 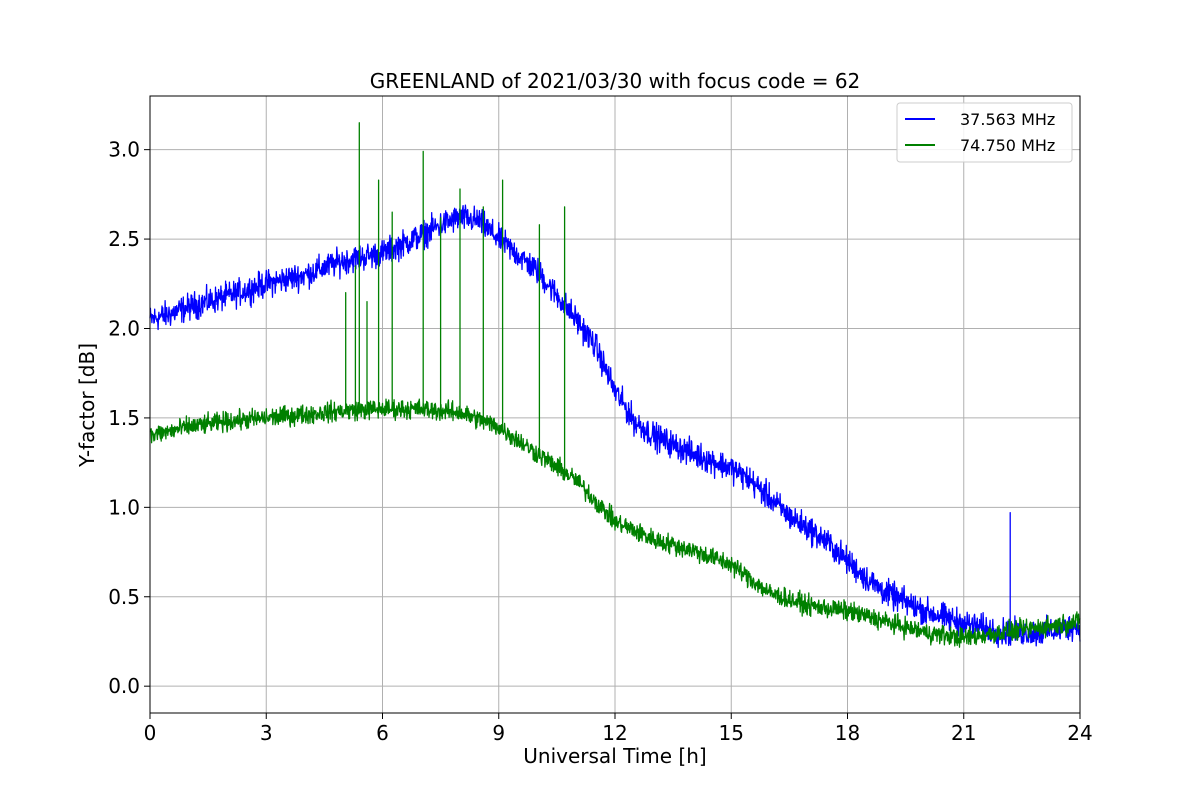 I want to click on legend-label-series-1: 37.563 MHz, so click(x=1007, y=119).